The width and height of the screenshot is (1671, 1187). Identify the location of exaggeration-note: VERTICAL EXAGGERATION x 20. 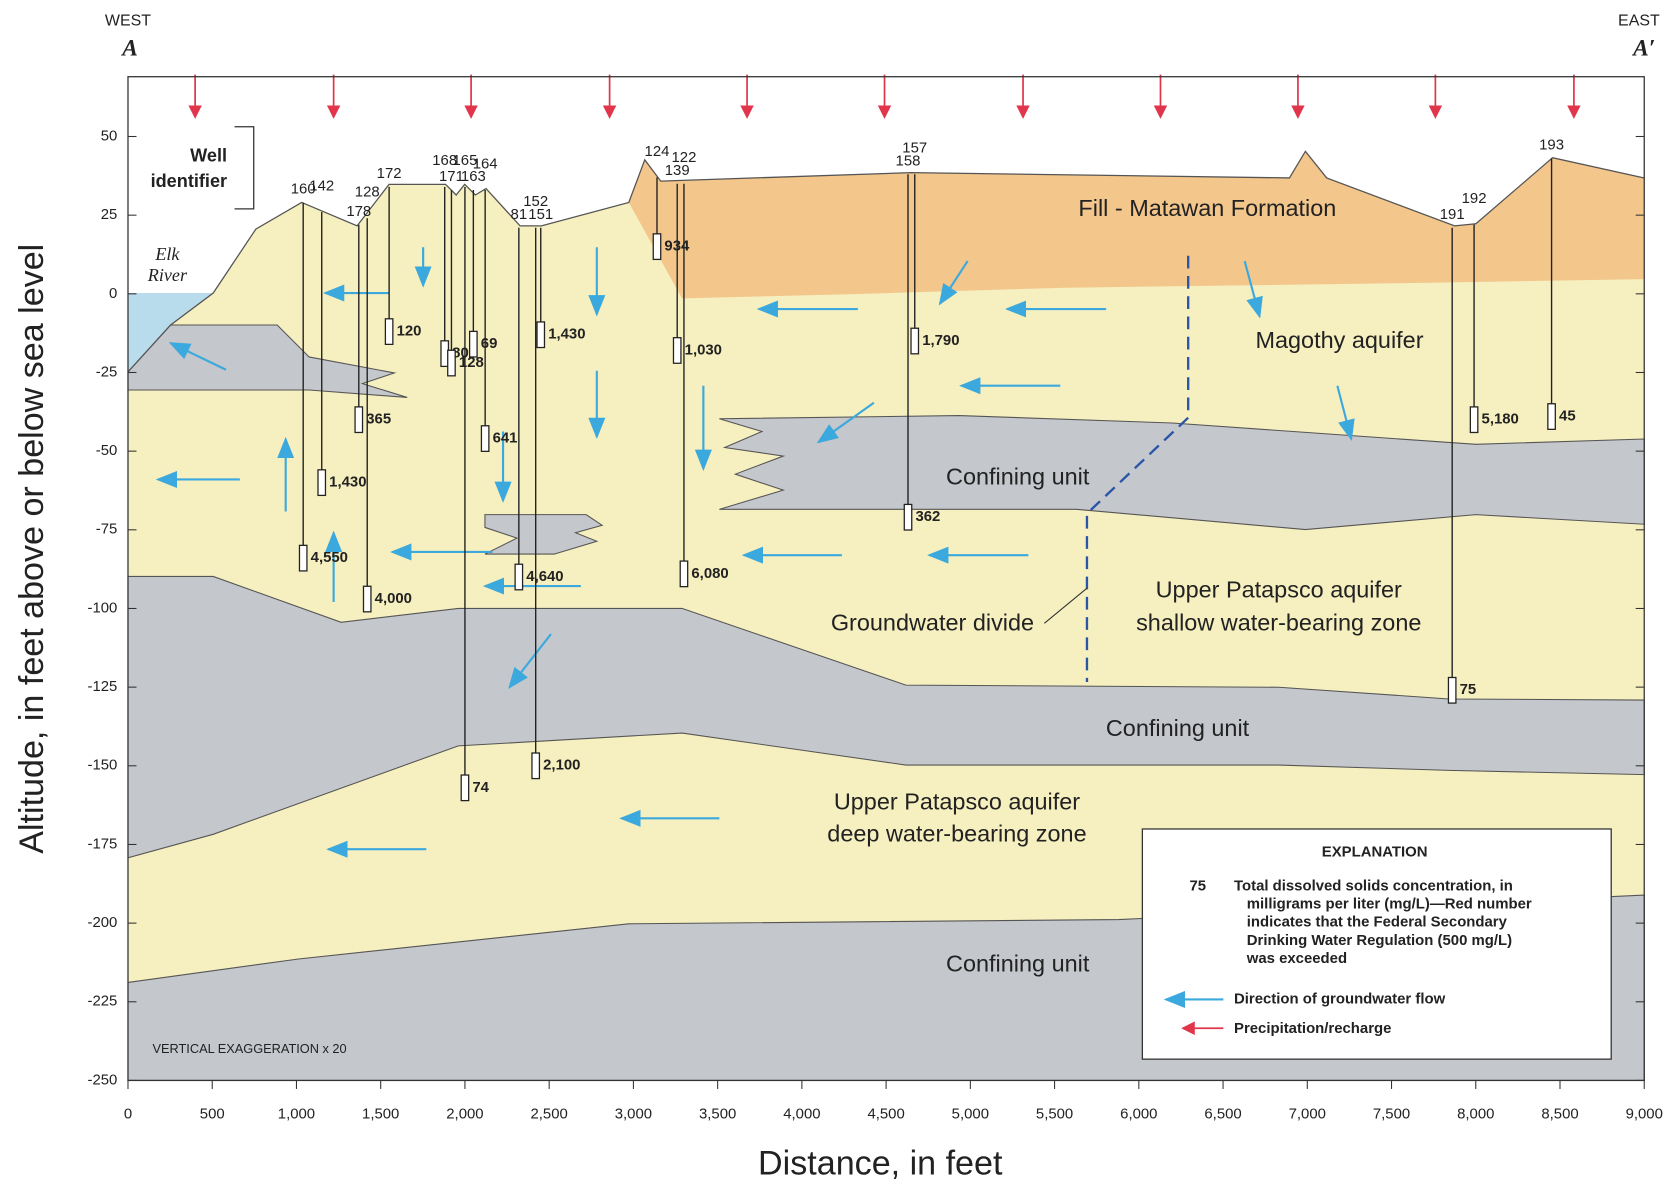
(249, 1048).